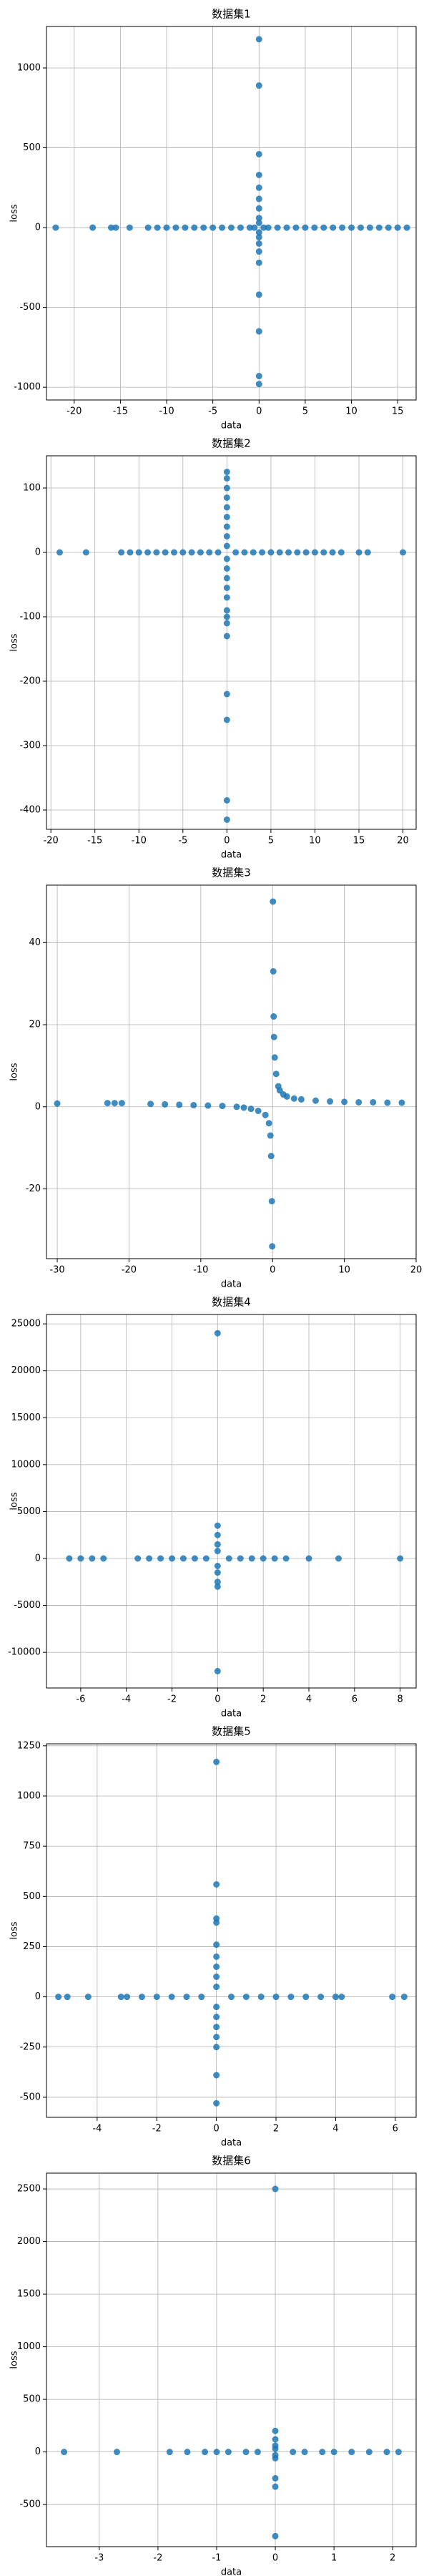  I want to click on y-tick-label: 25000, so click(26, 1324).